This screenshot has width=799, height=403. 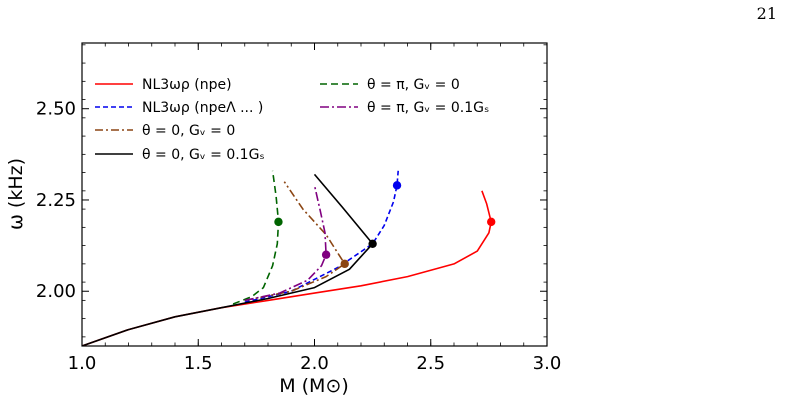 What do you see at coordinates (187, 85) in the screenshot?
I see `legend-label-0: NL3ωρ (npe)` at bounding box center [187, 85].